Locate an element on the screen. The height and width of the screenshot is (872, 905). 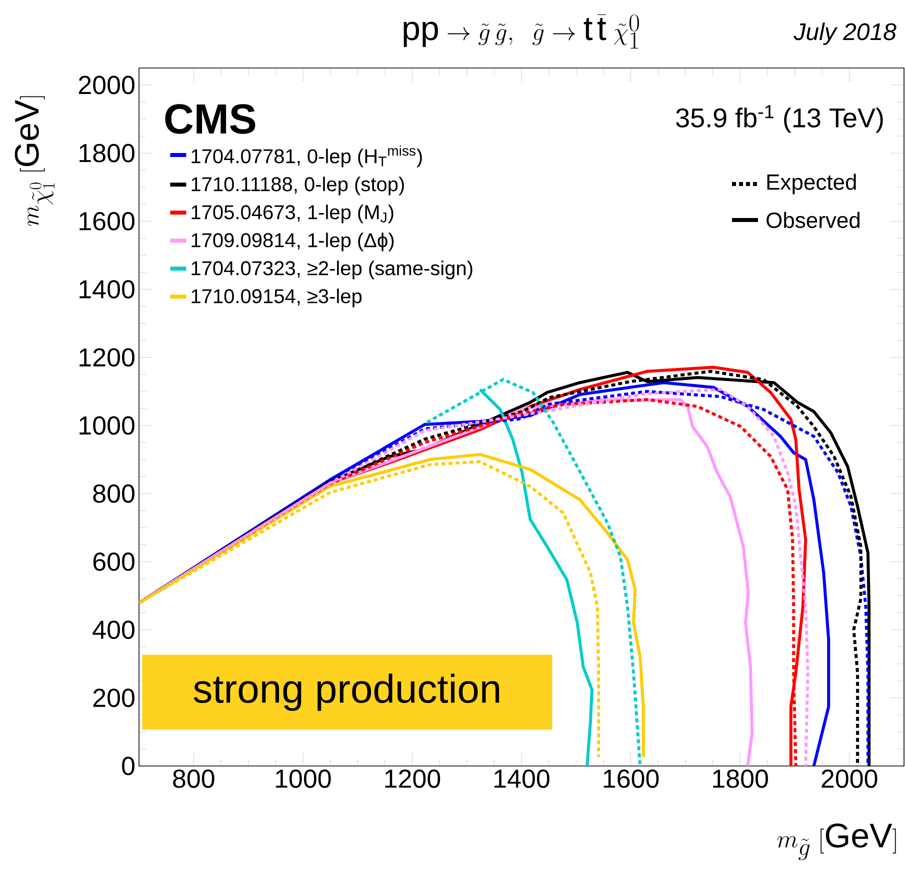
legend-label: 1709.09814, 1-lep (Δϕ) is located at coordinates (293, 242).